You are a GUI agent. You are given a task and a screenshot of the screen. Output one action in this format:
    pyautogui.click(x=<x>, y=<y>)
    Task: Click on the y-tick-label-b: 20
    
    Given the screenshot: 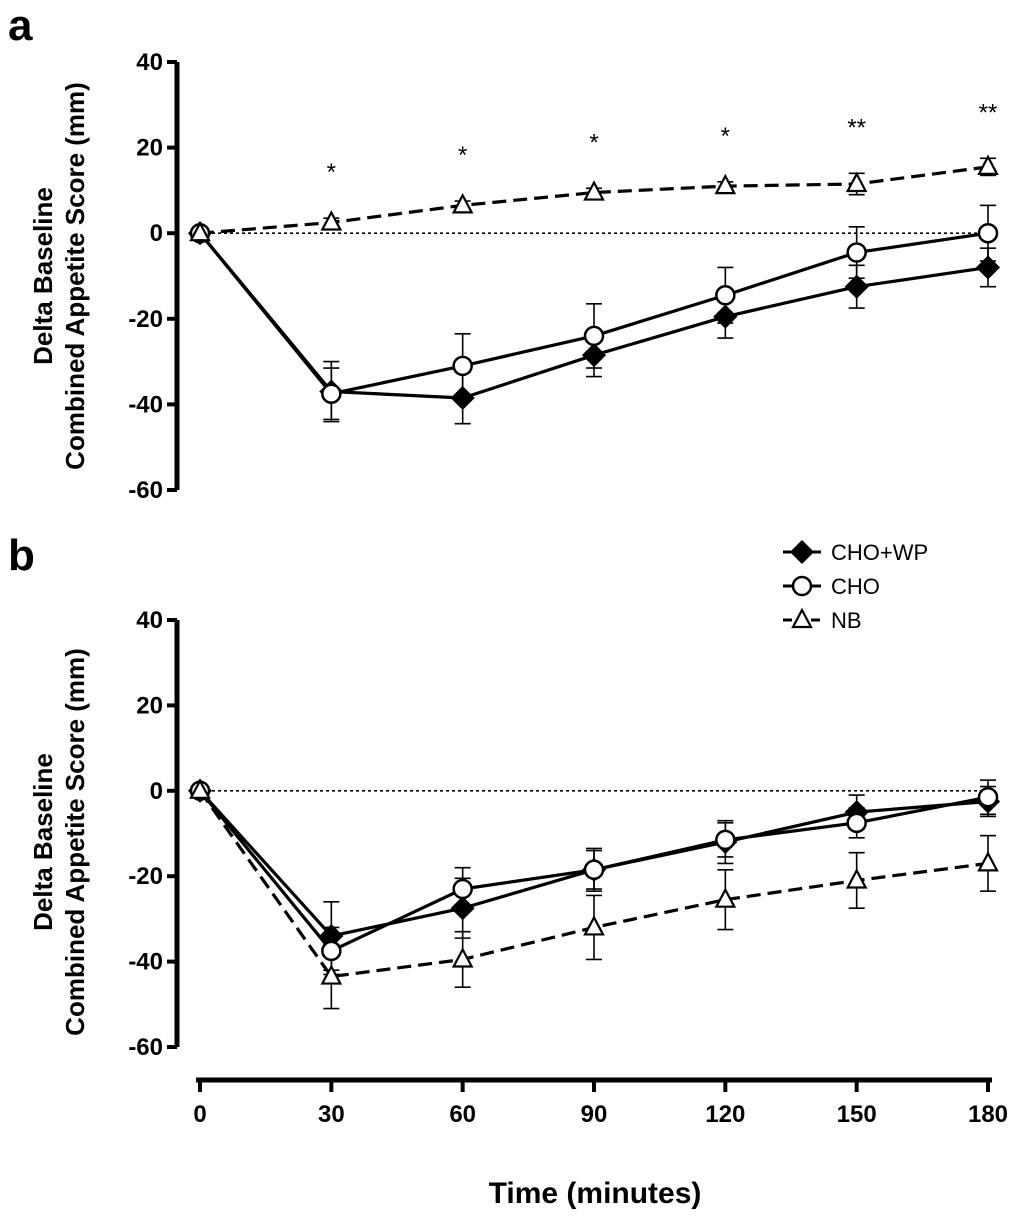 What is the action you would take?
    pyautogui.click(x=149, y=705)
    